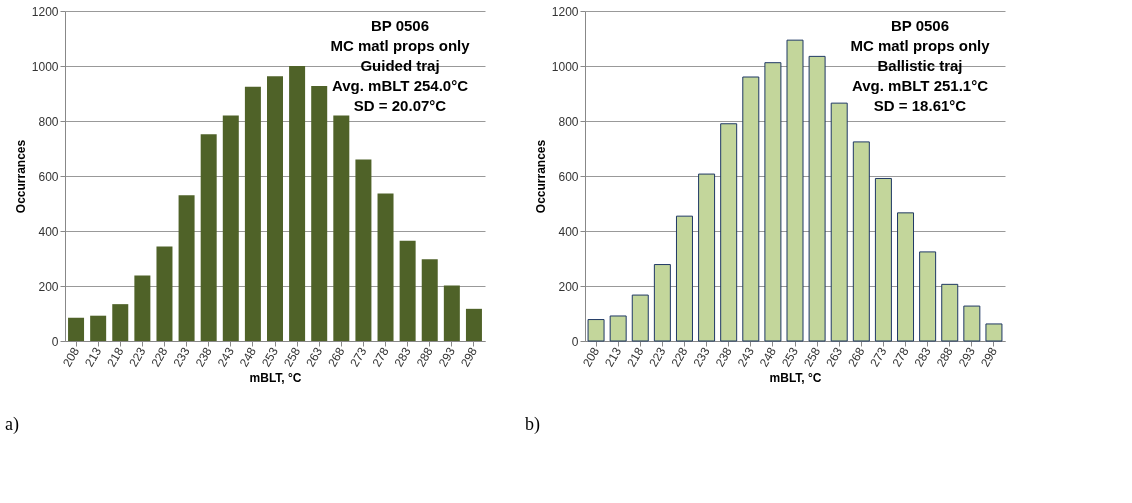  Describe the element at coordinates (12, 424) in the screenshot. I see `text: a)` at that location.